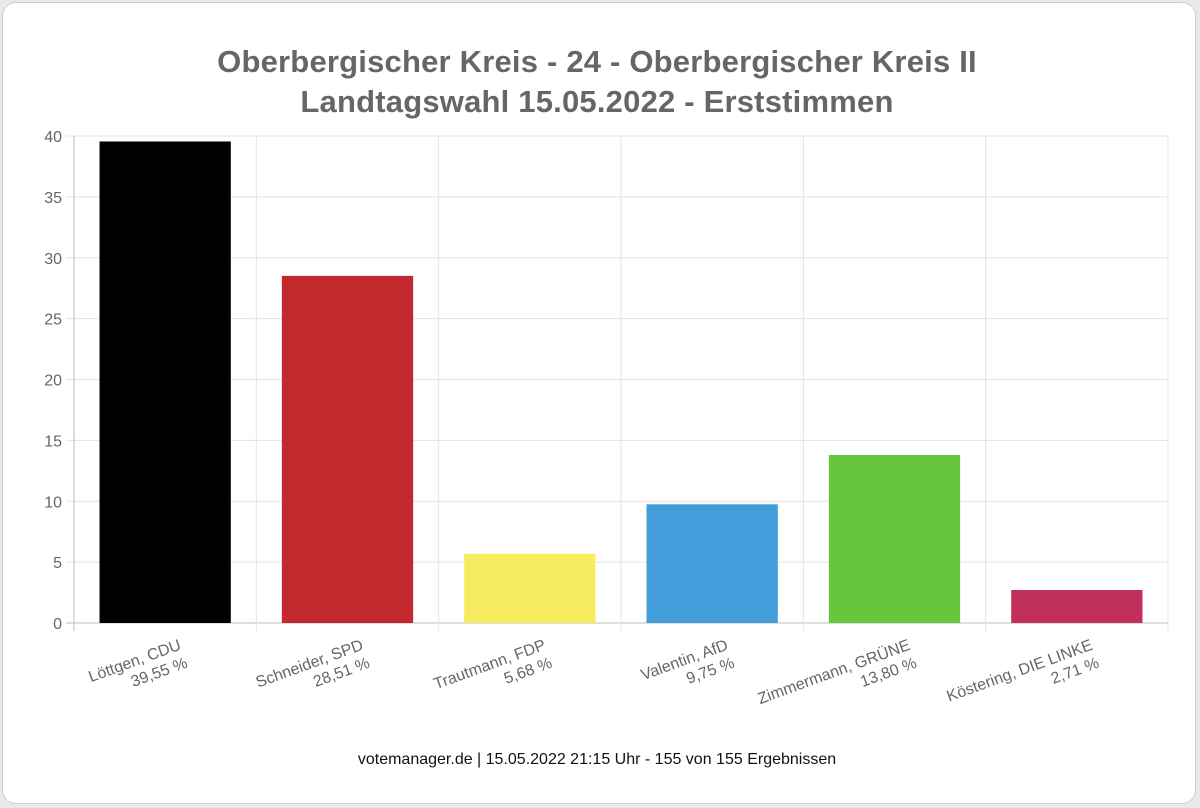 This screenshot has height=808, width=1200. What do you see at coordinates (53, 381) in the screenshot?
I see `y-tick-label: 20` at bounding box center [53, 381].